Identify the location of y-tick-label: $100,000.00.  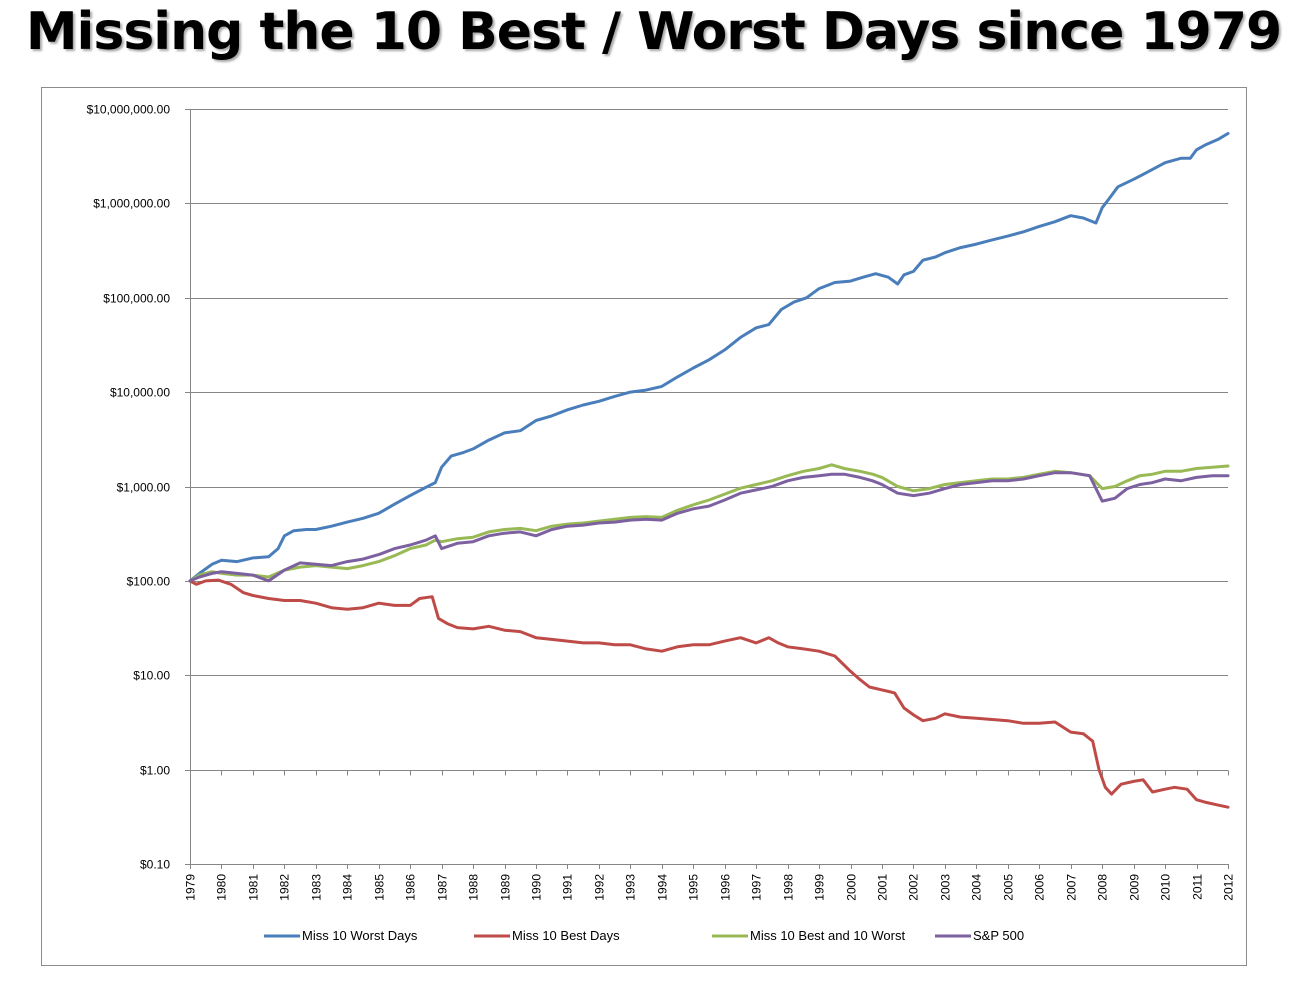
(136, 299).